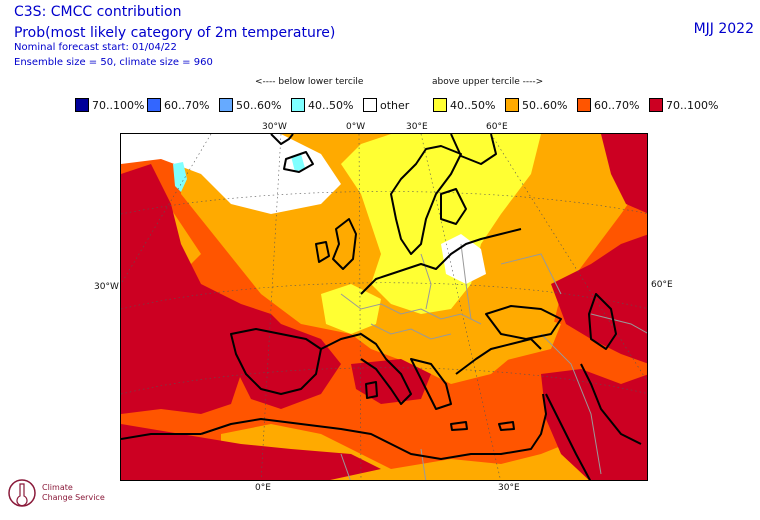 This screenshot has height=520, width=760. What do you see at coordinates (98, 12) in the screenshot?
I see `chart-title: C3S: CMCC contribution` at bounding box center [98, 12].